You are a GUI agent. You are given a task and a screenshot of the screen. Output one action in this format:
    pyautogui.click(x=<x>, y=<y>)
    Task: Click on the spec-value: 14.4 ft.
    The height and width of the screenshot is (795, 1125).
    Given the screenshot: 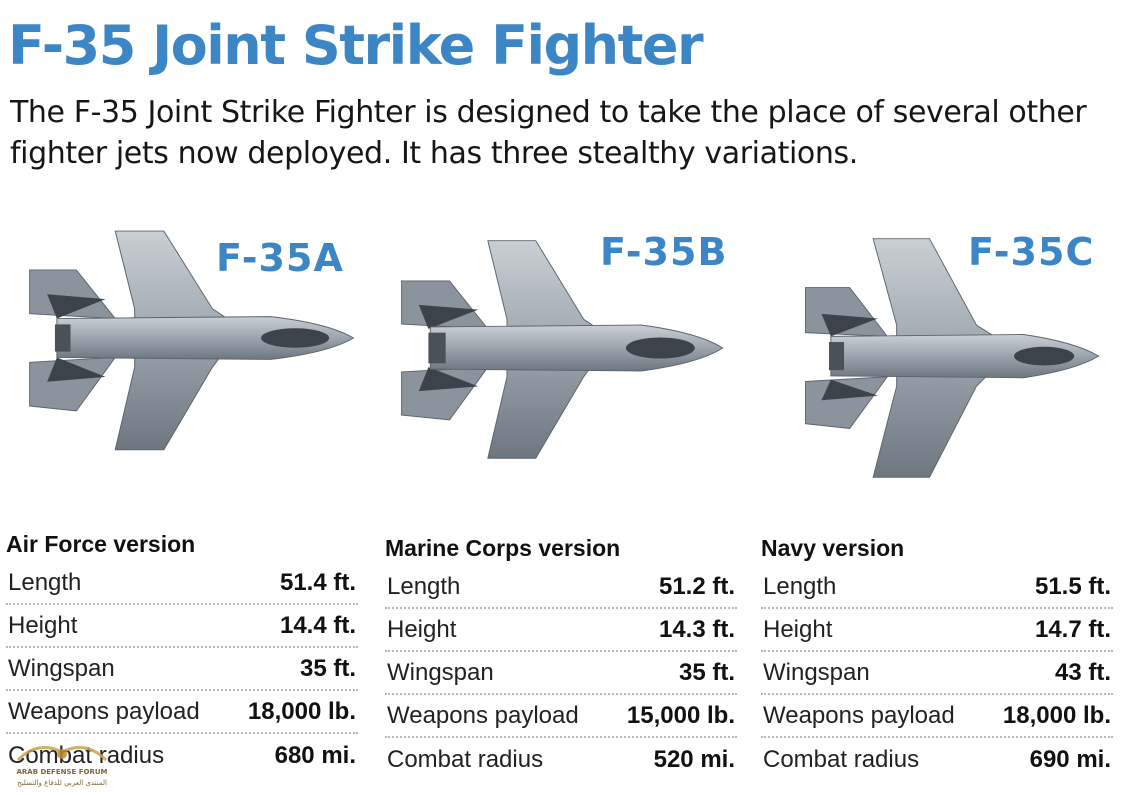 What is the action you would take?
    pyautogui.click(x=317, y=625)
    